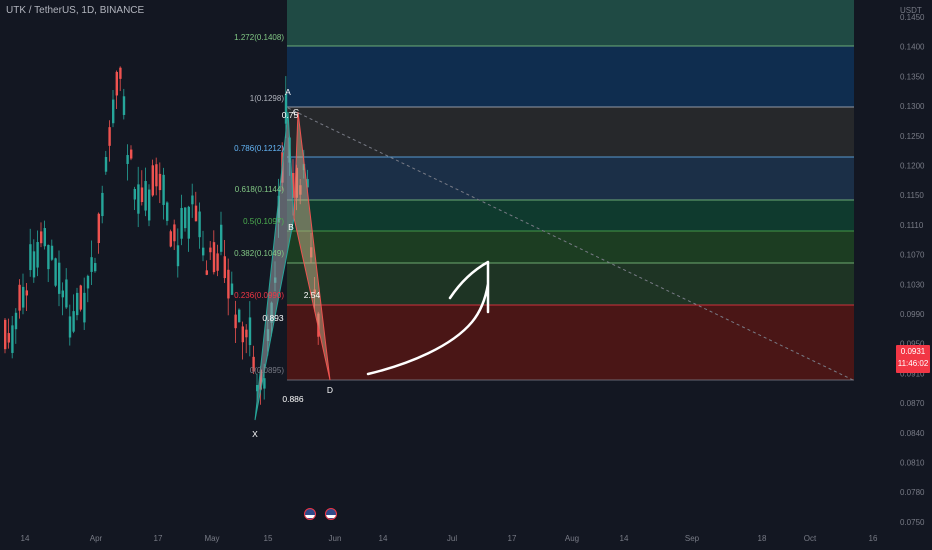 The height and width of the screenshot is (550, 932). Describe the element at coordinates (810, 538) in the screenshot. I see `time-tick-label: Oct` at that location.